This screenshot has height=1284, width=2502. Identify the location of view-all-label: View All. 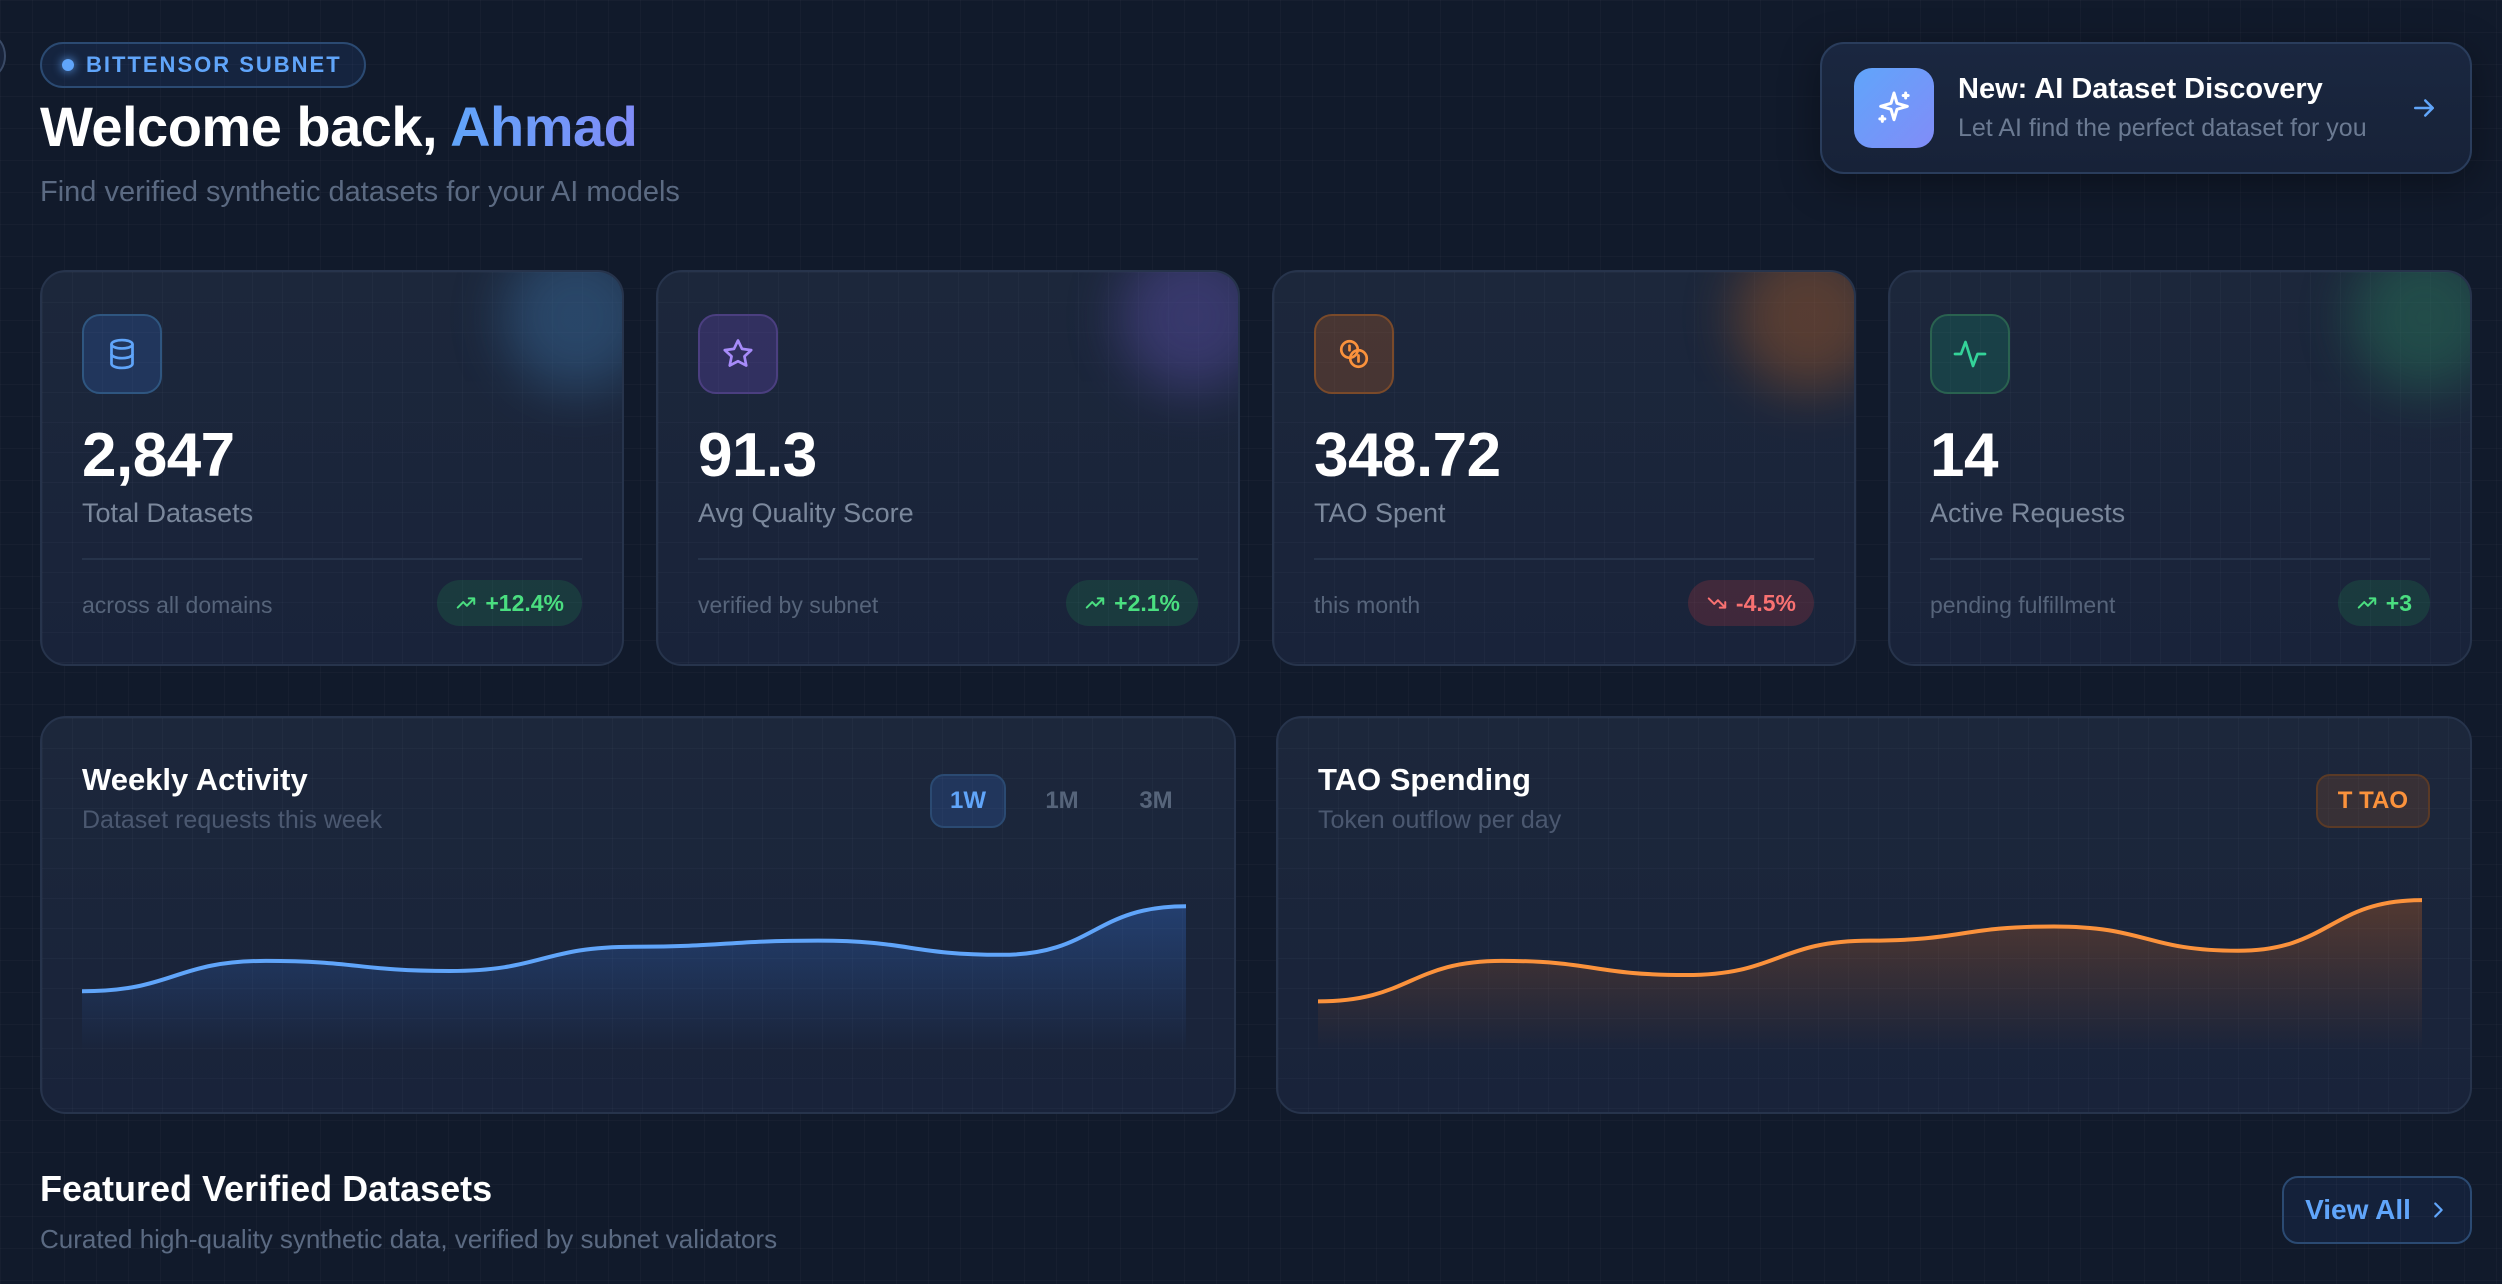
(2358, 1209).